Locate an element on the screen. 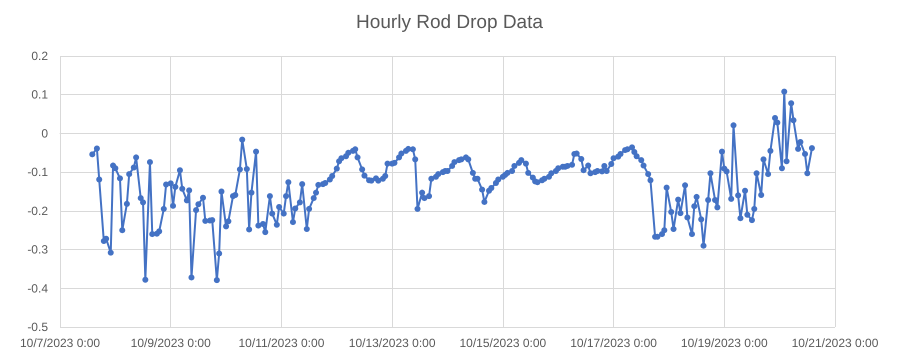 The height and width of the screenshot is (363, 899). y-tick-label: -0.4 is located at coordinates (37, 288).